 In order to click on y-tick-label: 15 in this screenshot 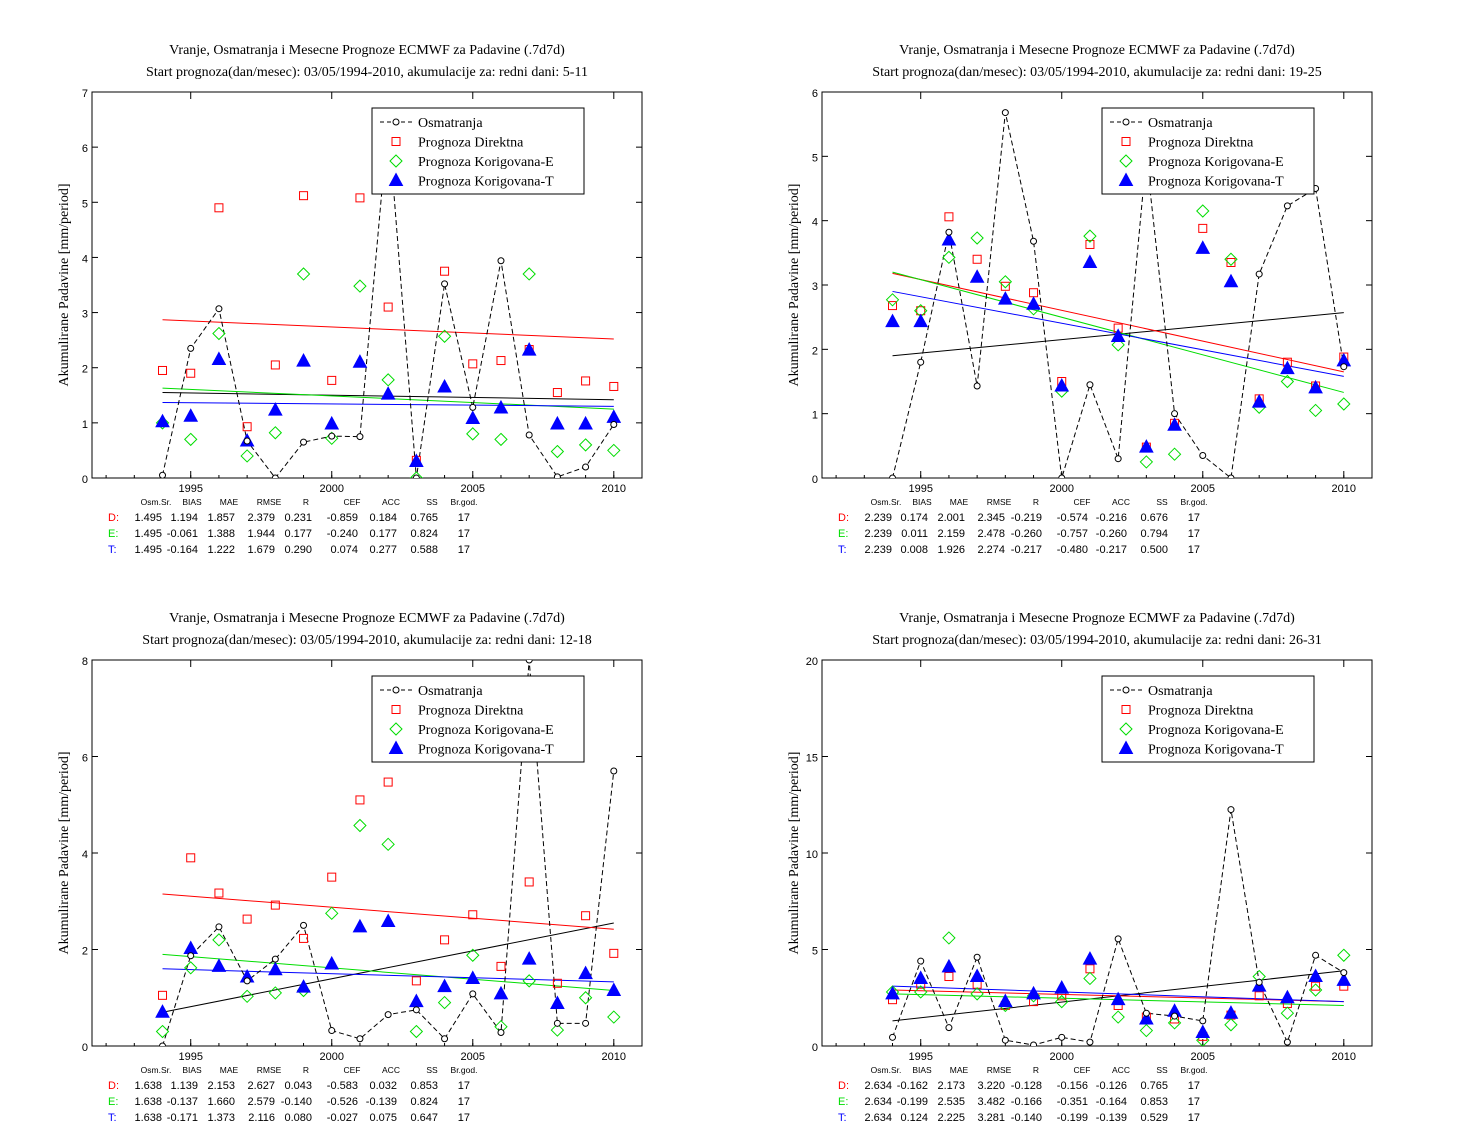, I will do `click(812, 759)`.